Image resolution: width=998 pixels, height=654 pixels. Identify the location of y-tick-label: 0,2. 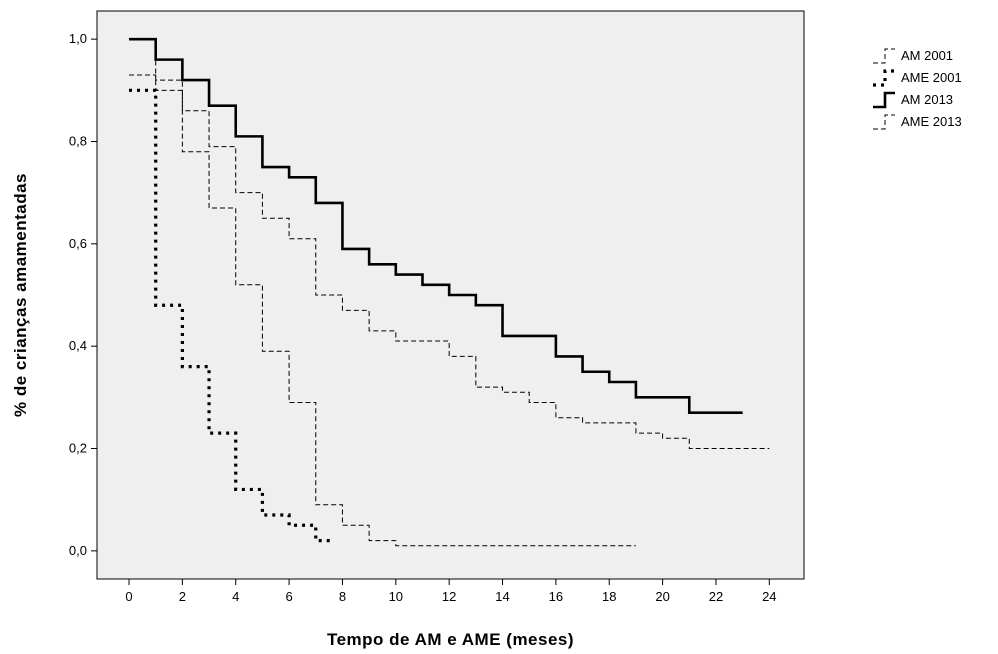
(78, 448).